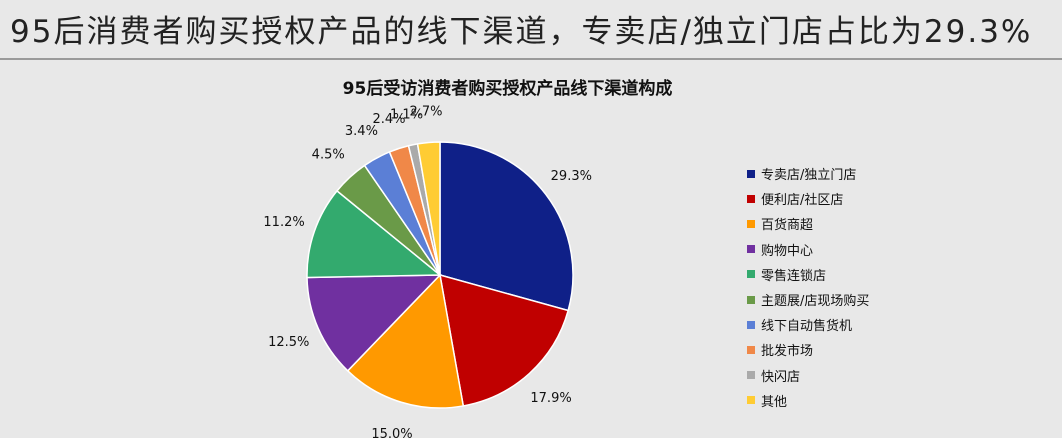 The image size is (1062, 438). I want to click on slice-value-label: 29.3%, so click(571, 176).